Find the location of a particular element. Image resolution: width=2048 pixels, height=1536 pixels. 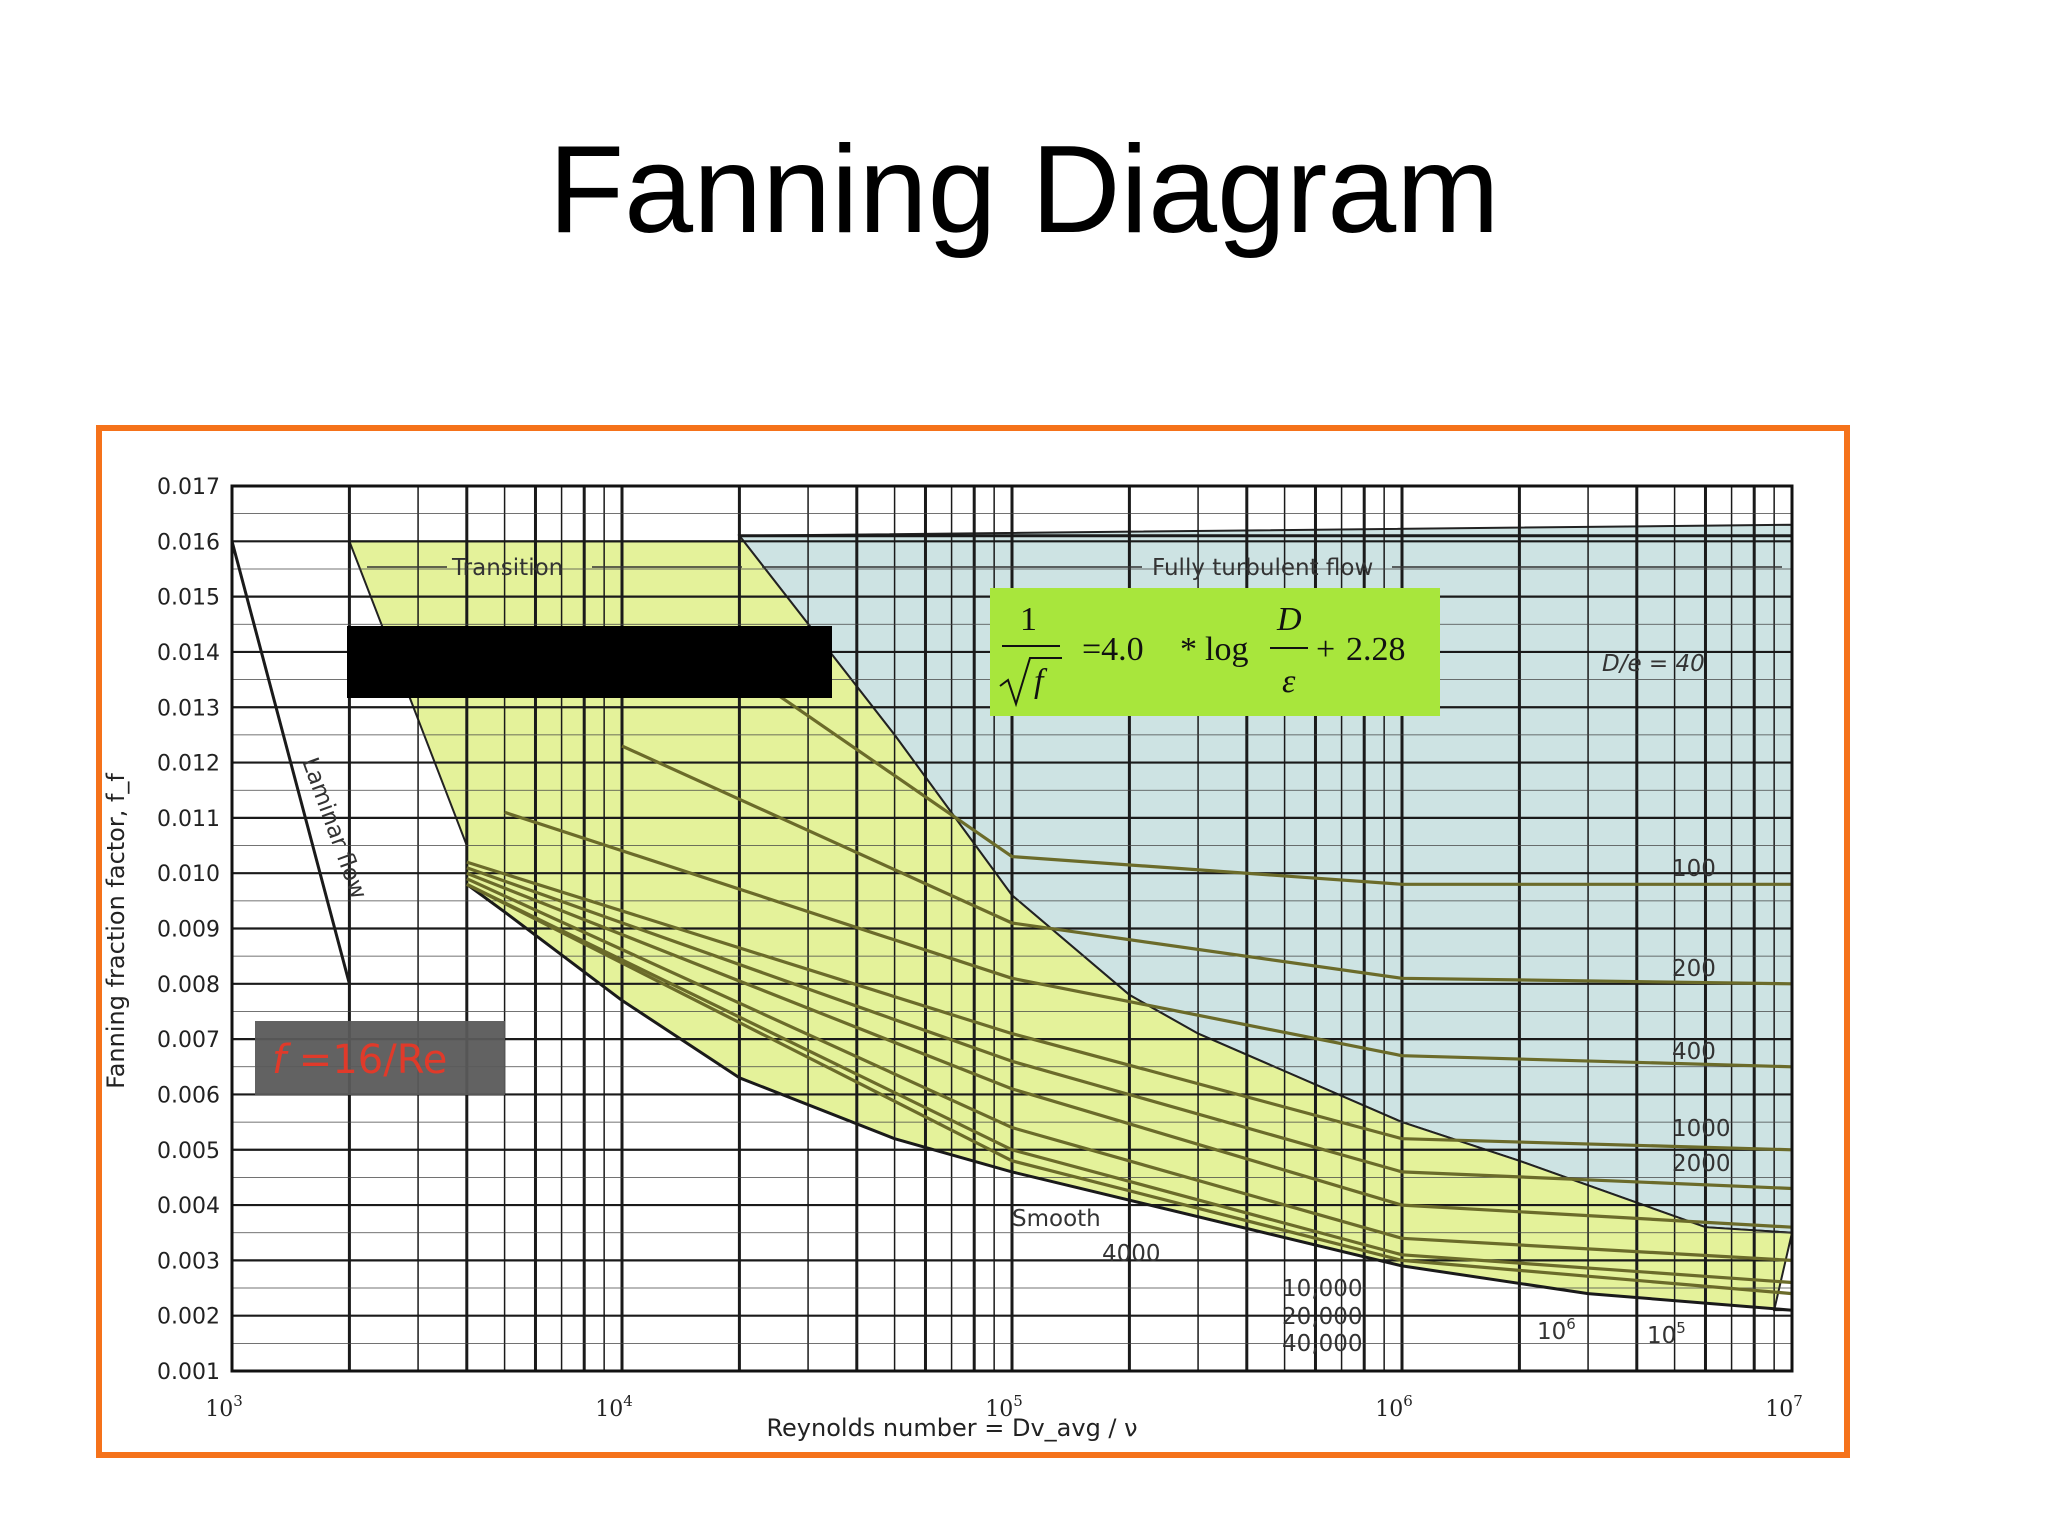

curve-label: 106 is located at coordinates (1556, 1330).